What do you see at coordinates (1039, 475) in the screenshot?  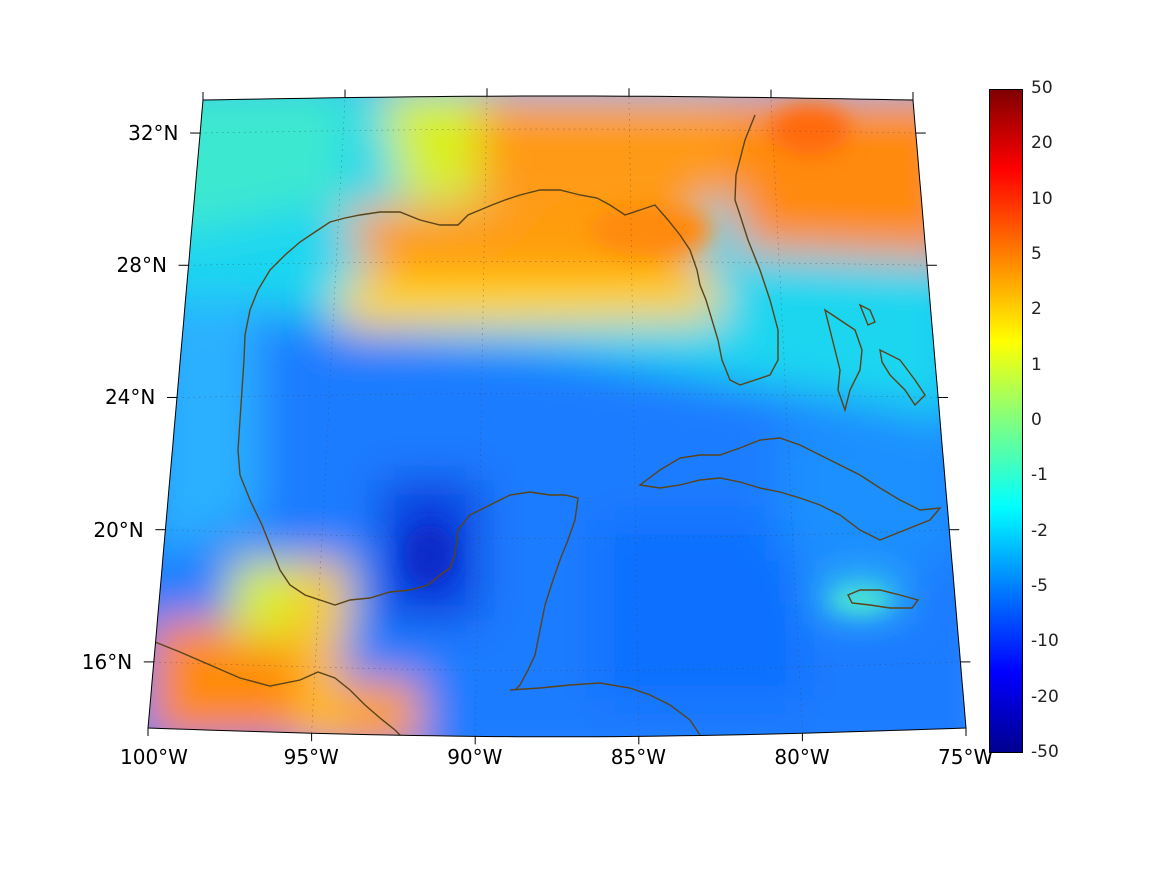 I see `colorbar-tick-label: -1` at bounding box center [1039, 475].